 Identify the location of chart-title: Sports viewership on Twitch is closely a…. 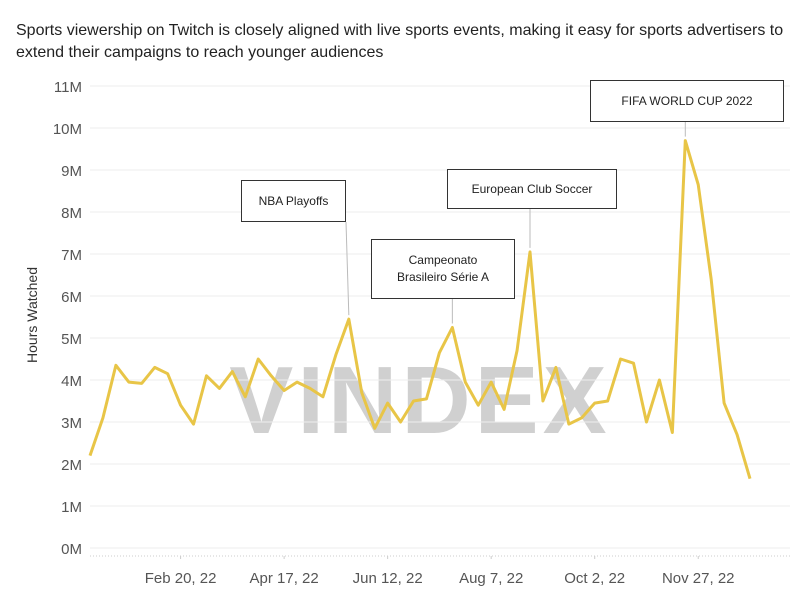
(400, 41).